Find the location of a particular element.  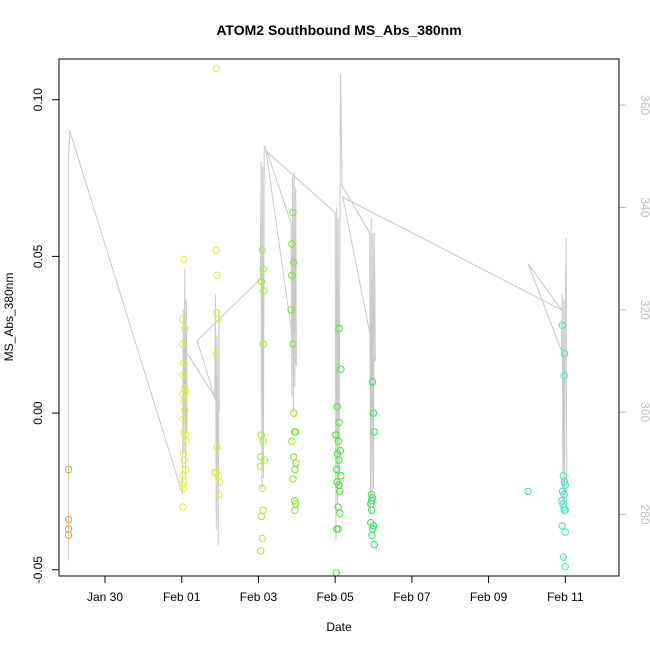

chart-title: ATOM2 Southbound MS_Abs_380nm is located at coordinates (338, 30).